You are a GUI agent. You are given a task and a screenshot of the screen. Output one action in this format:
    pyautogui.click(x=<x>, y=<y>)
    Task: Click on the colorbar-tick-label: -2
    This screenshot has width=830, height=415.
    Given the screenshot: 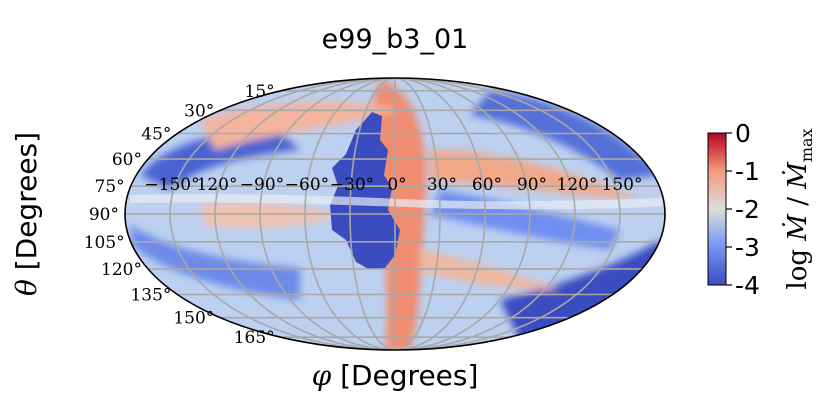 What is the action you would take?
    pyautogui.click(x=747, y=209)
    